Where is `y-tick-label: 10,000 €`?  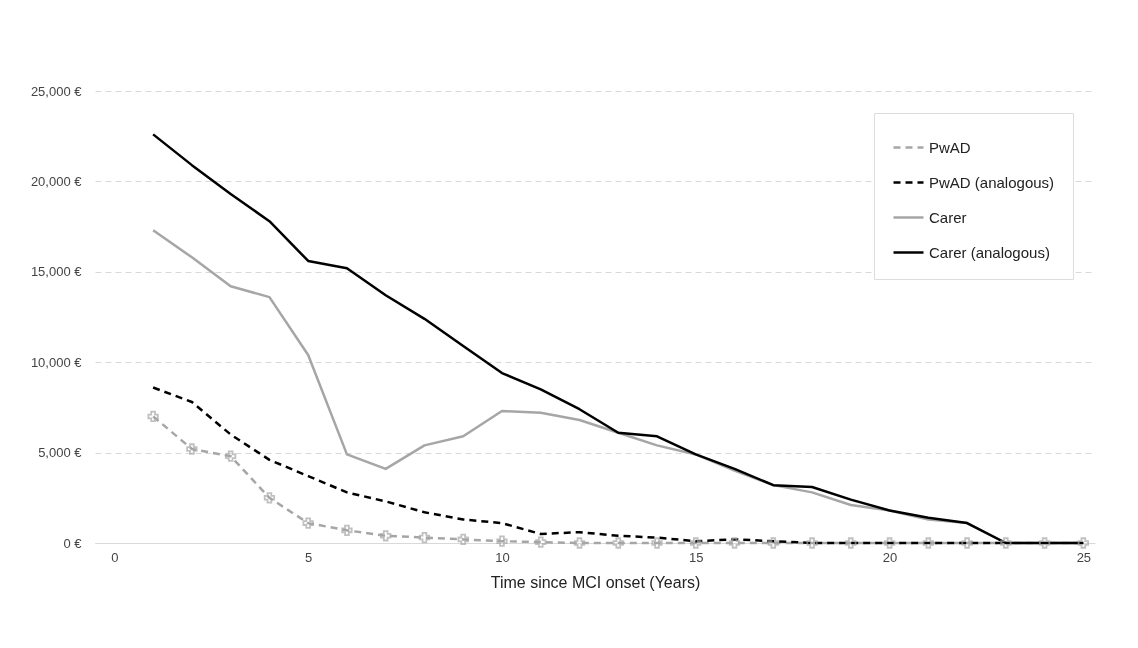 y-tick-label: 10,000 € is located at coordinates (56, 362).